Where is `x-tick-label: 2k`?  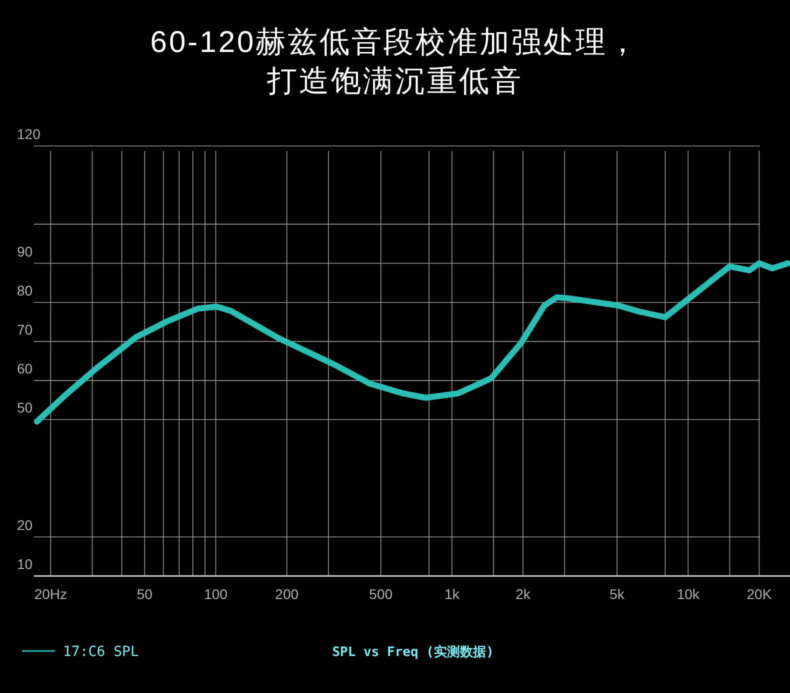
x-tick-label: 2k is located at coordinates (524, 594).